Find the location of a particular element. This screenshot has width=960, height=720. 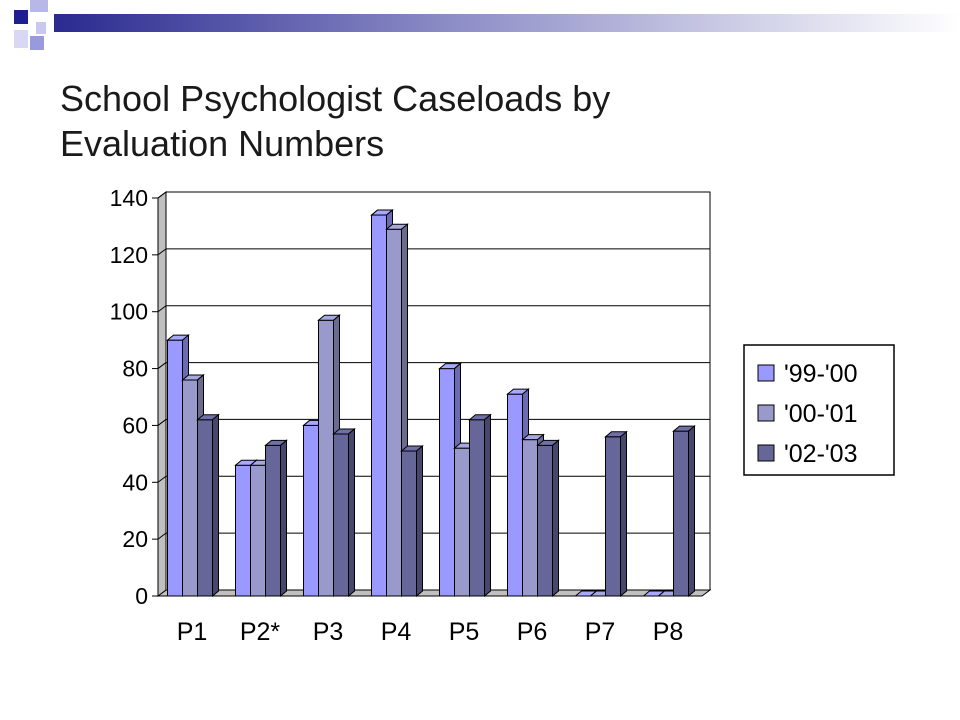

x-category-label: P8 is located at coordinates (668, 632).